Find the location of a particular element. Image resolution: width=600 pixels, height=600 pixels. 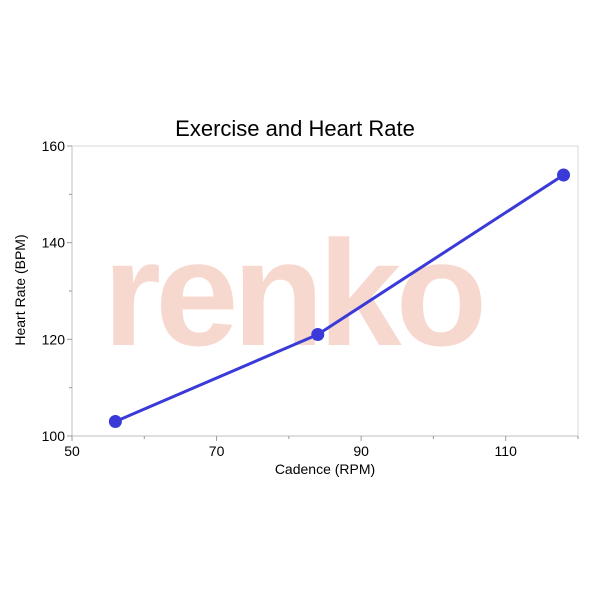

y-axis-label: Heart Rate (BPM) is located at coordinates (20, 290).